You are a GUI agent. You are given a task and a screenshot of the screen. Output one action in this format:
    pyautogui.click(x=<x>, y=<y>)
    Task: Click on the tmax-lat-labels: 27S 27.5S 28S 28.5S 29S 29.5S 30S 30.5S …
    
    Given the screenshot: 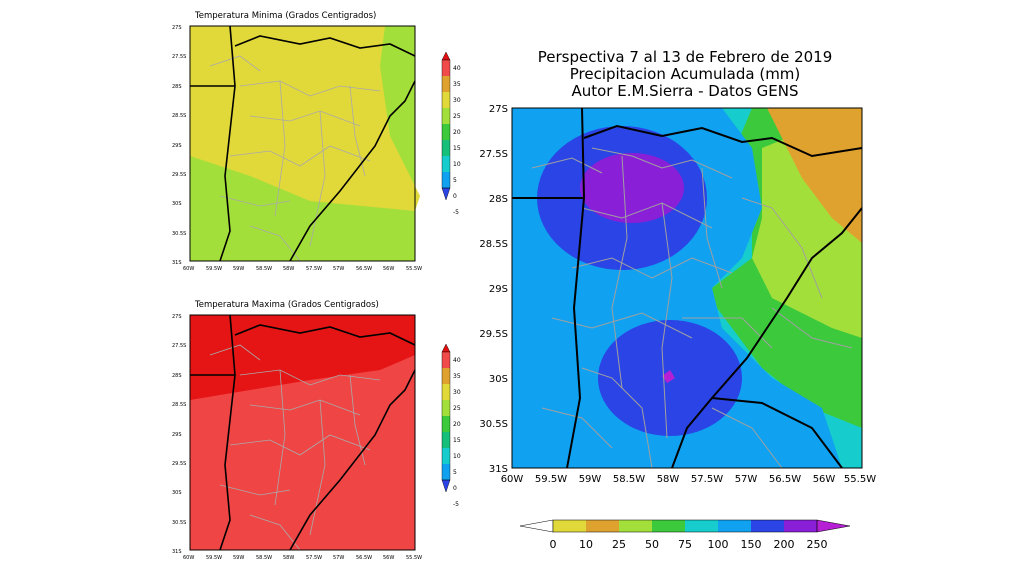 What is the action you would take?
    pyautogui.click(x=179, y=434)
    